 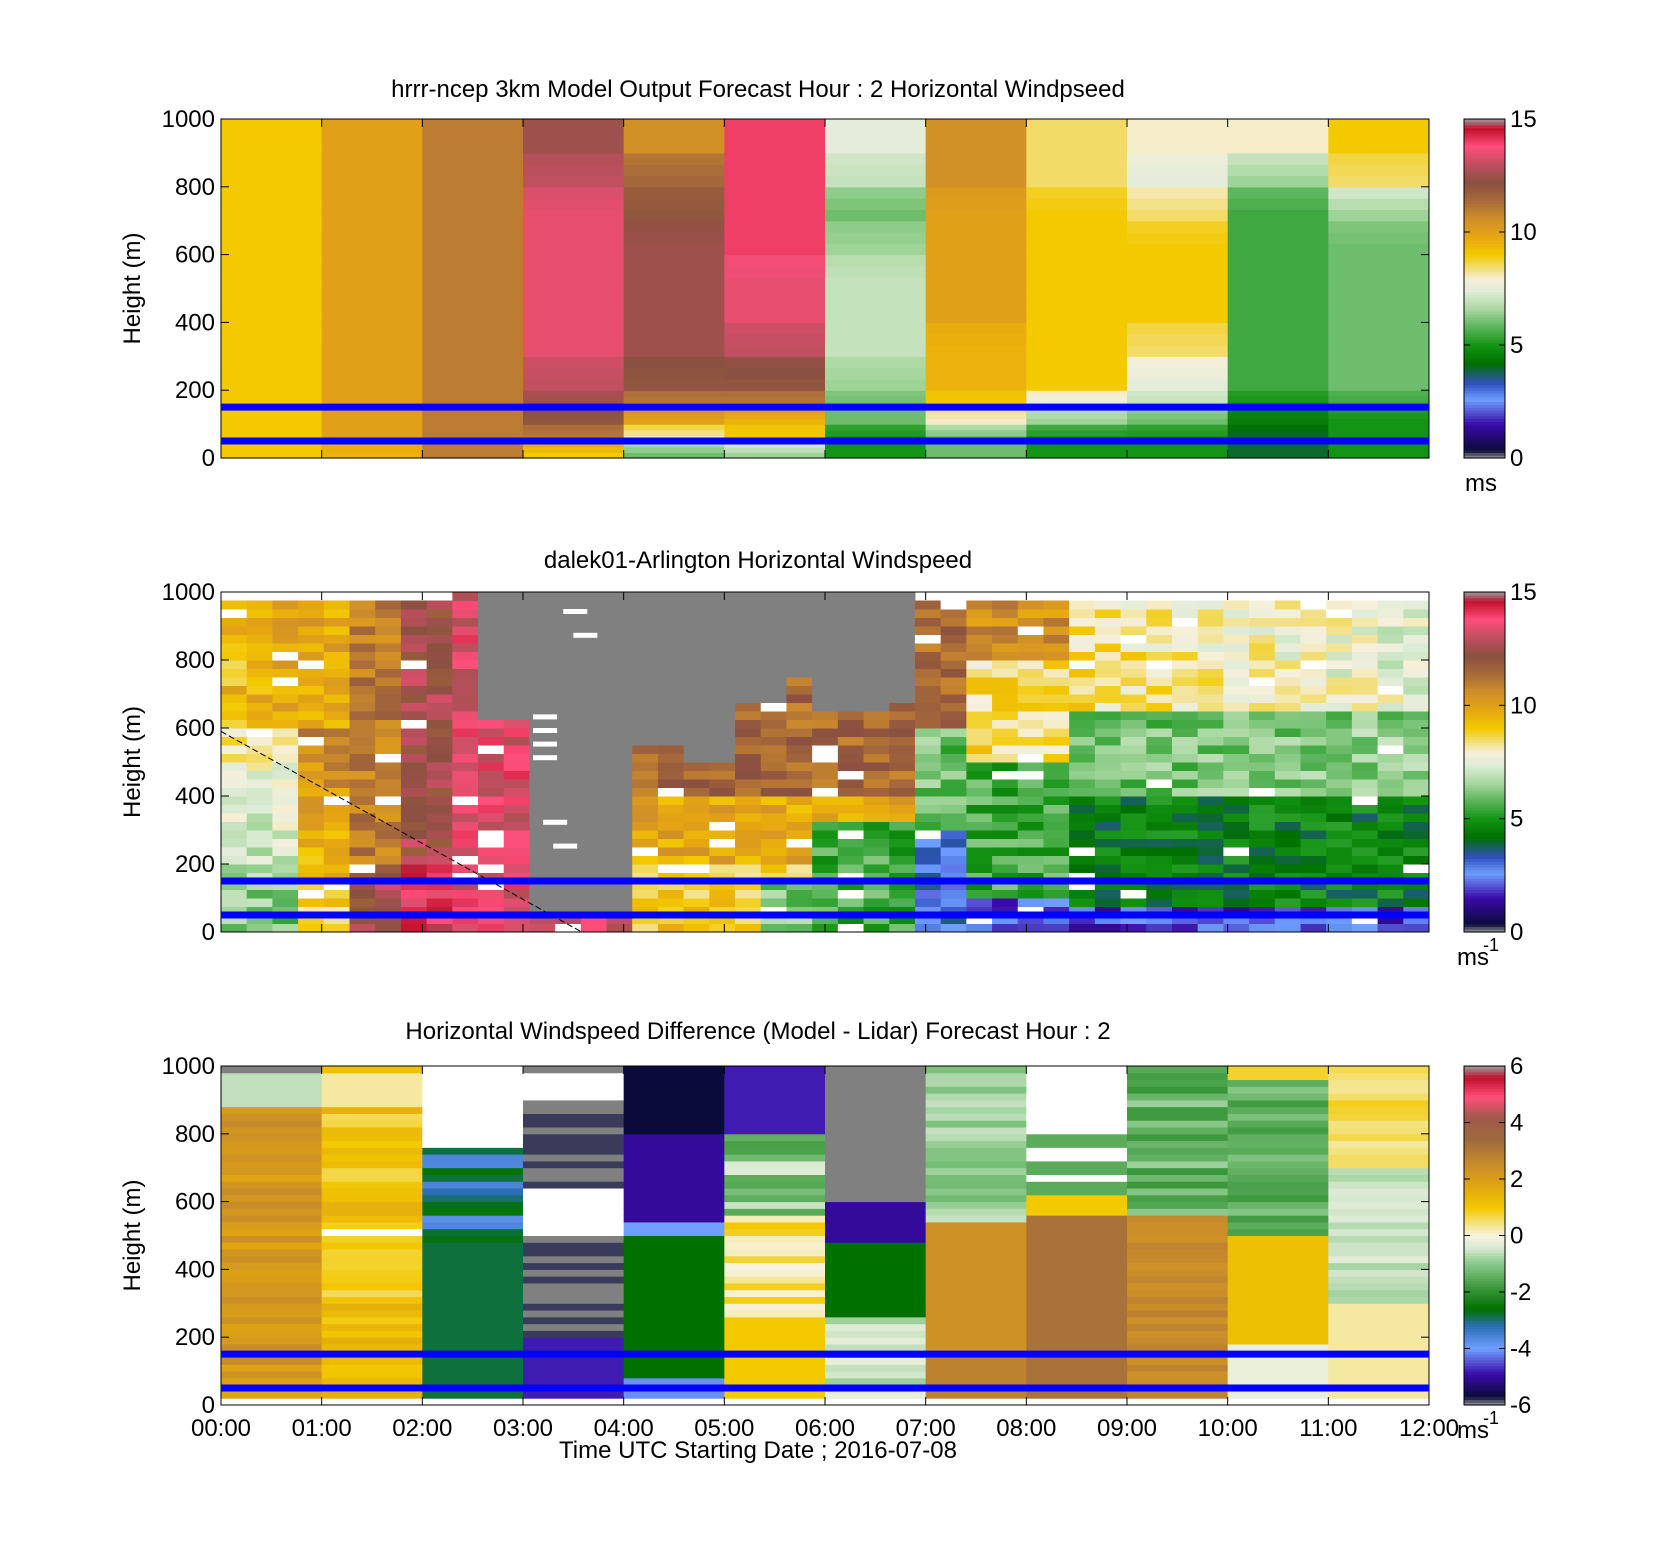 I want to click on colorbar-tick-label: 15, so click(x=1523, y=592).